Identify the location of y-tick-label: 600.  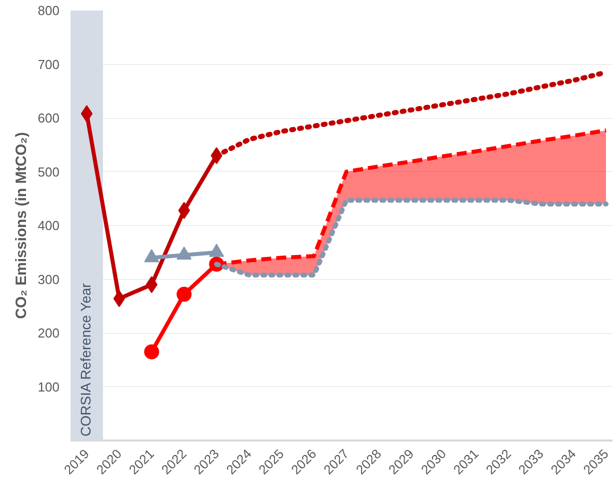
(49, 118).